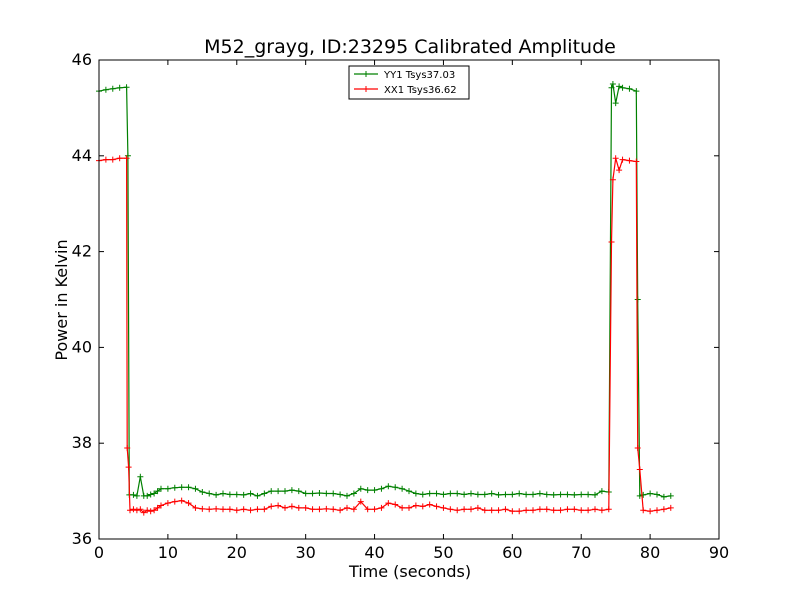 The height and width of the screenshot is (600, 800). Describe the element at coordinates (82, 346) in the screenshot. I see `y-tick-label: 40` at that location.